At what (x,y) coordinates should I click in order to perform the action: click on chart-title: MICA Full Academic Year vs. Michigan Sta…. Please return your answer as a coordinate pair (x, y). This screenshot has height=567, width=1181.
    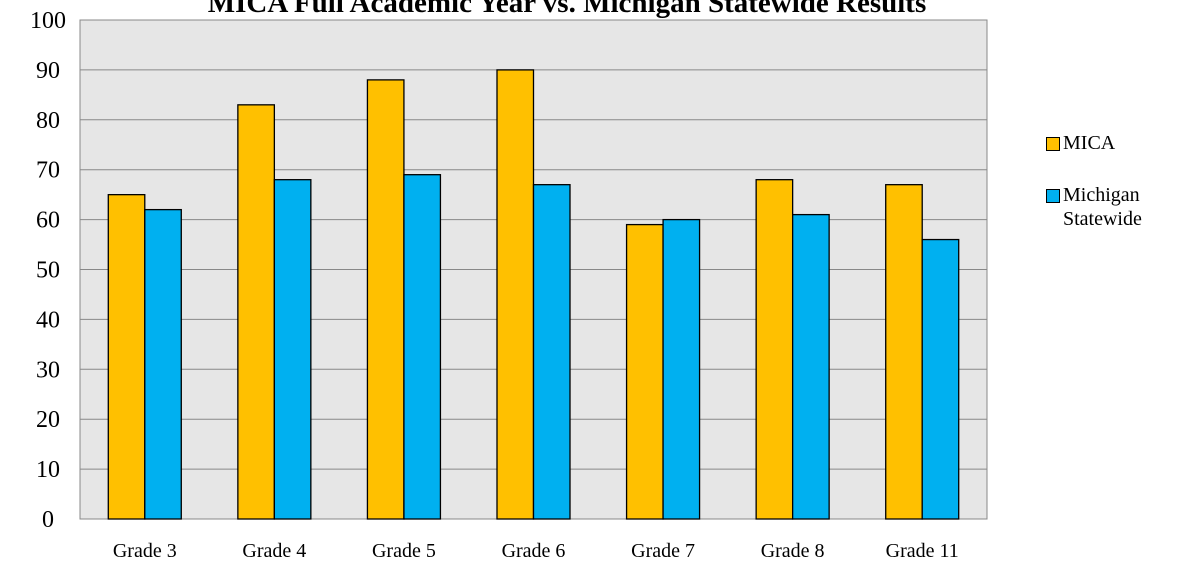
    Looking at the image, I should click on (567, 9).